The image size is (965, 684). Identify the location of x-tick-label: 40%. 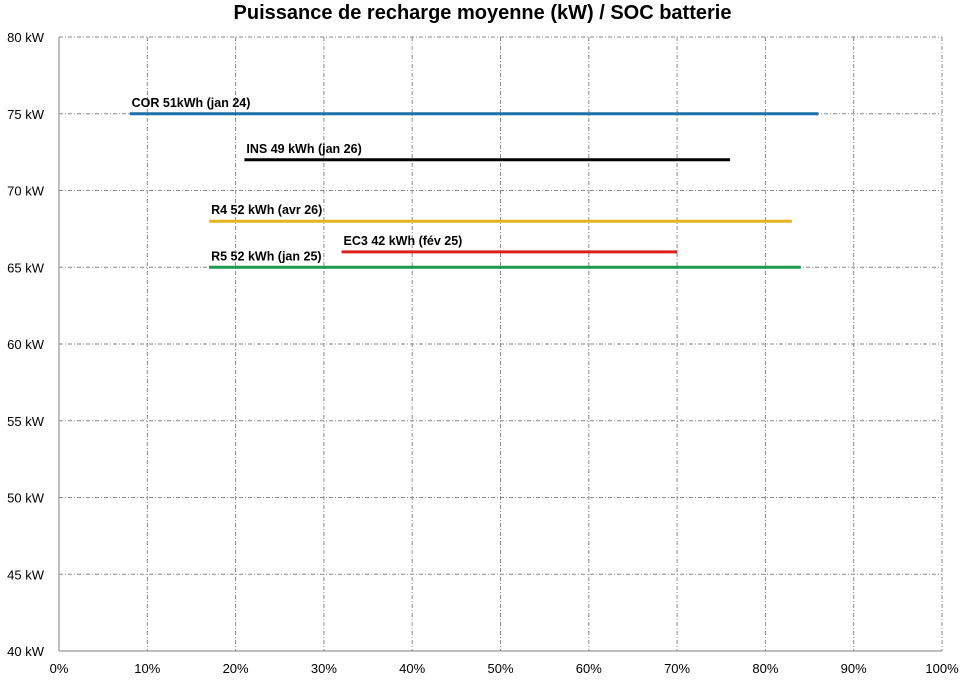
(412, 668).